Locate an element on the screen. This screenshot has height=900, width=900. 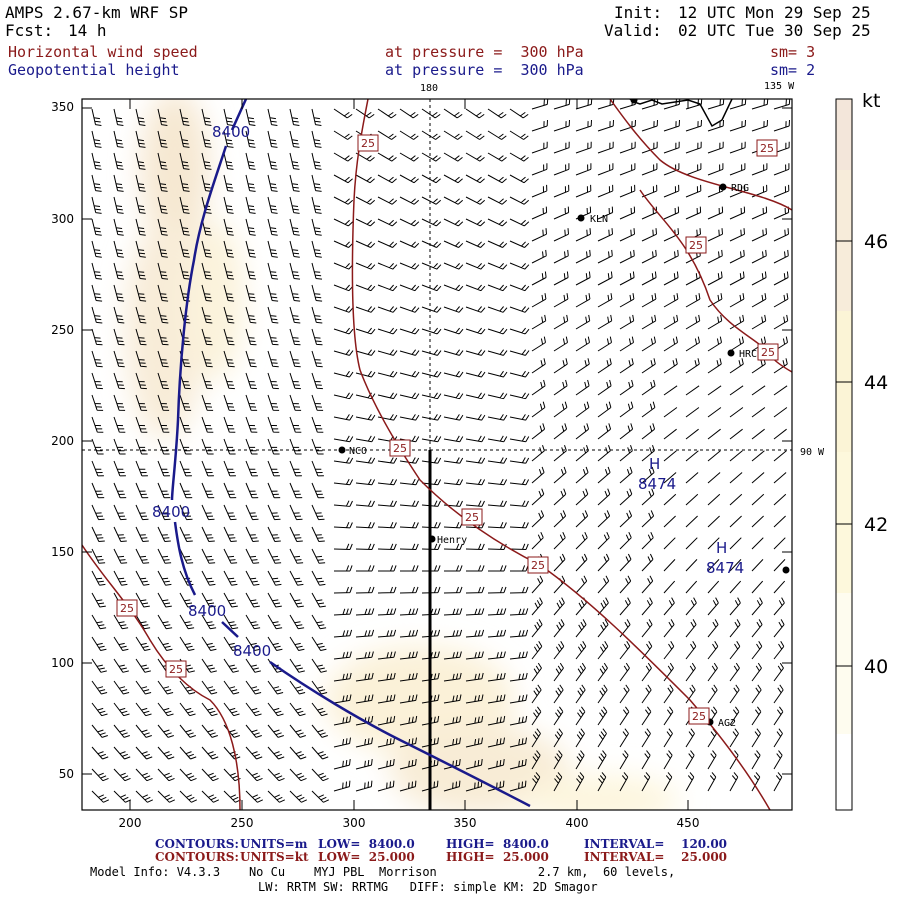
y-tick-label-50: 50 is located at coordinates (66, 774).